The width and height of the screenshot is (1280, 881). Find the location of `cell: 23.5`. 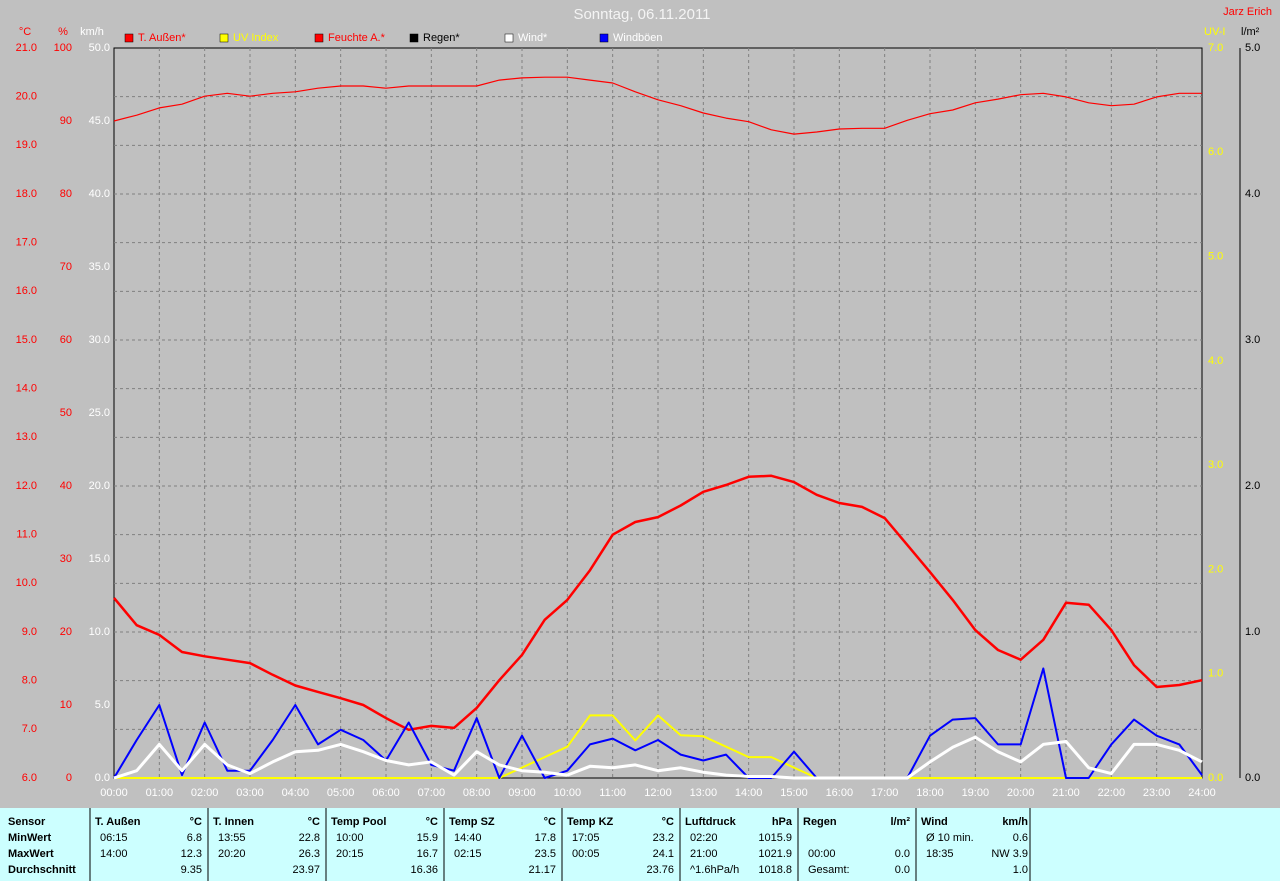

cell: 23.5 is located at coordinates (545, 854).